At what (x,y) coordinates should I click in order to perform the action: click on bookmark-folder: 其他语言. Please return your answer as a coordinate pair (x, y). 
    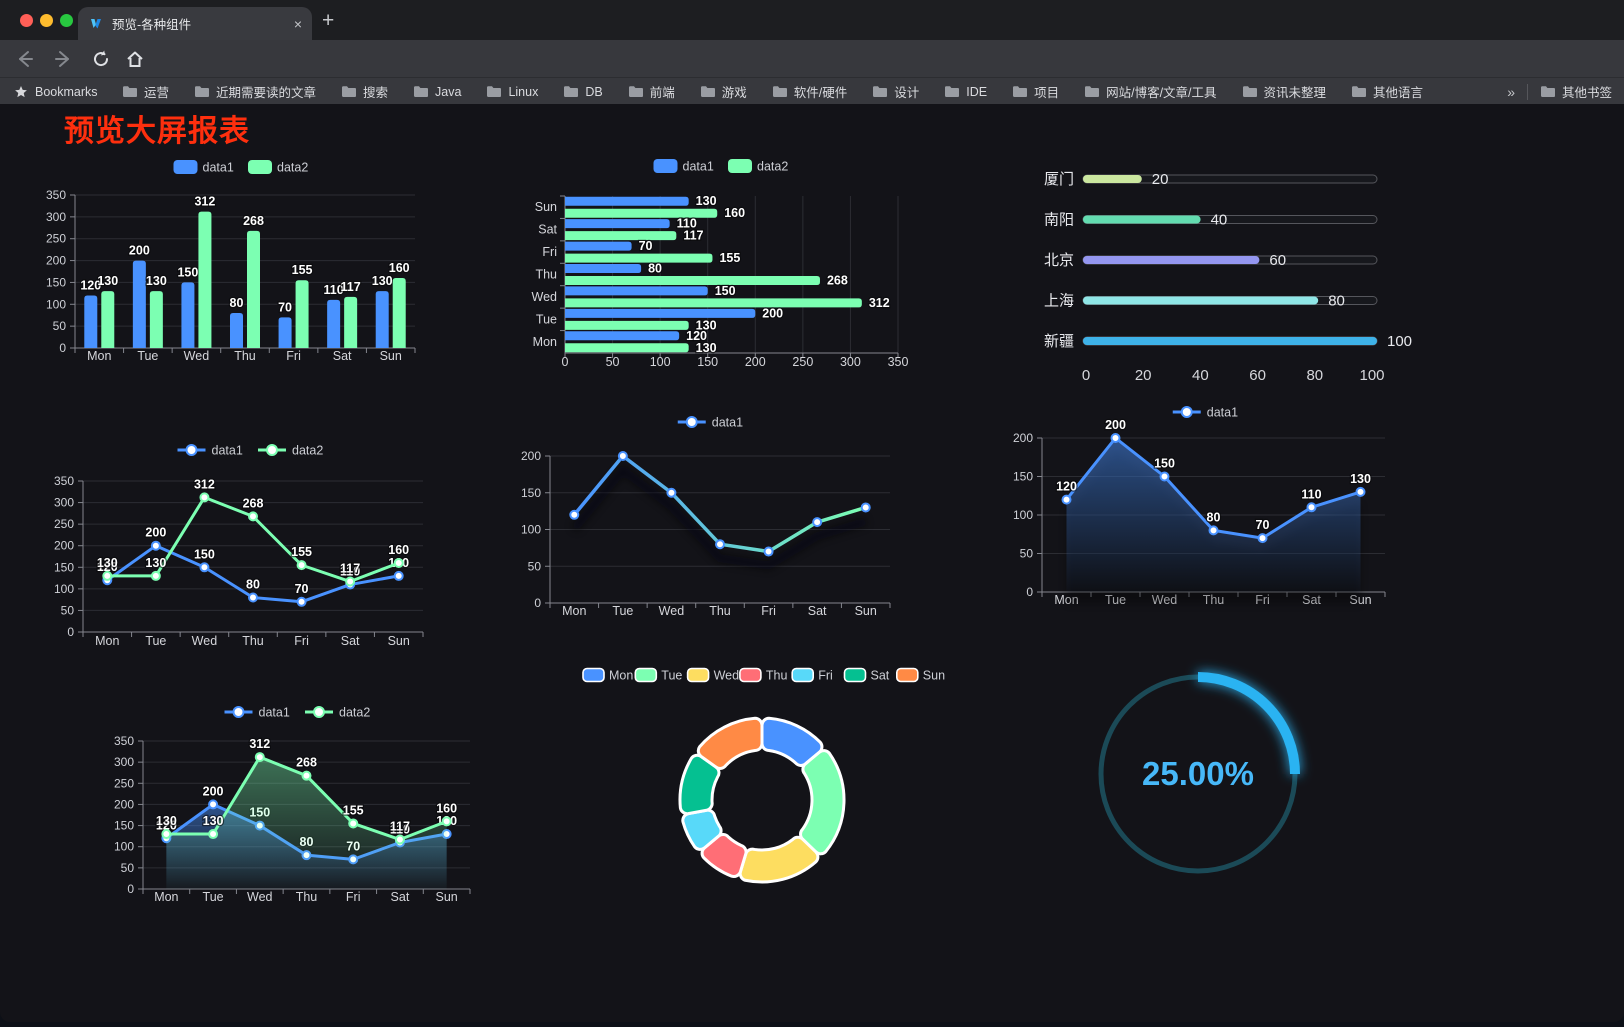
    Looking at the image, I should click on (1387, 91).